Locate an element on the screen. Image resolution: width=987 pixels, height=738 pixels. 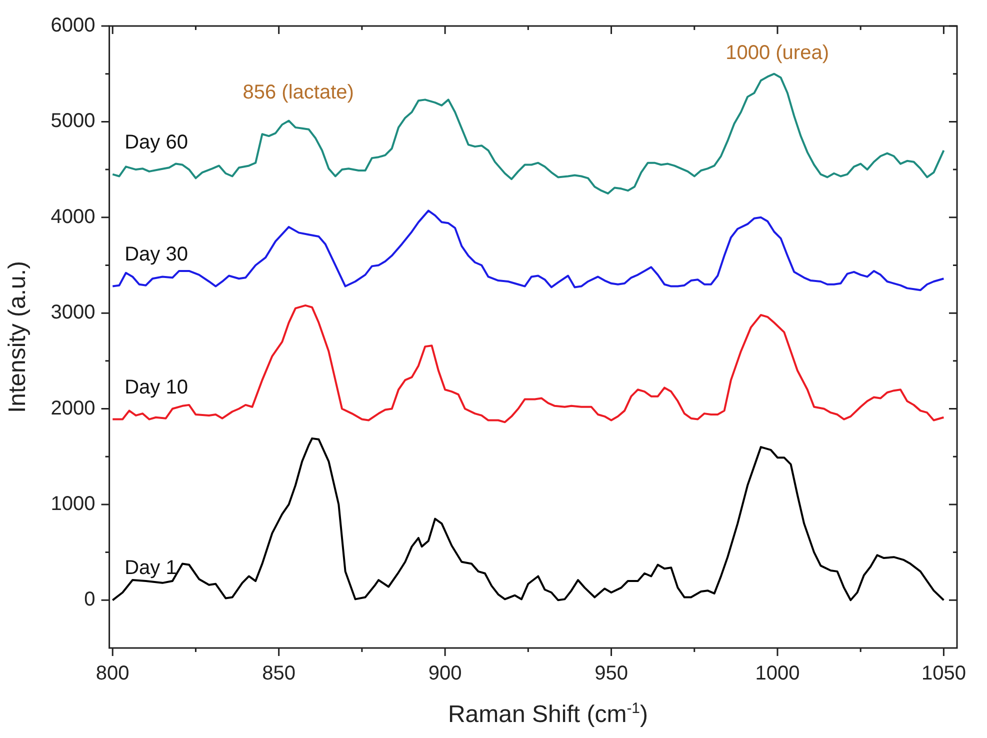
y-axis-title: Intensity (a.u.) is located at coordinates (18, 337).